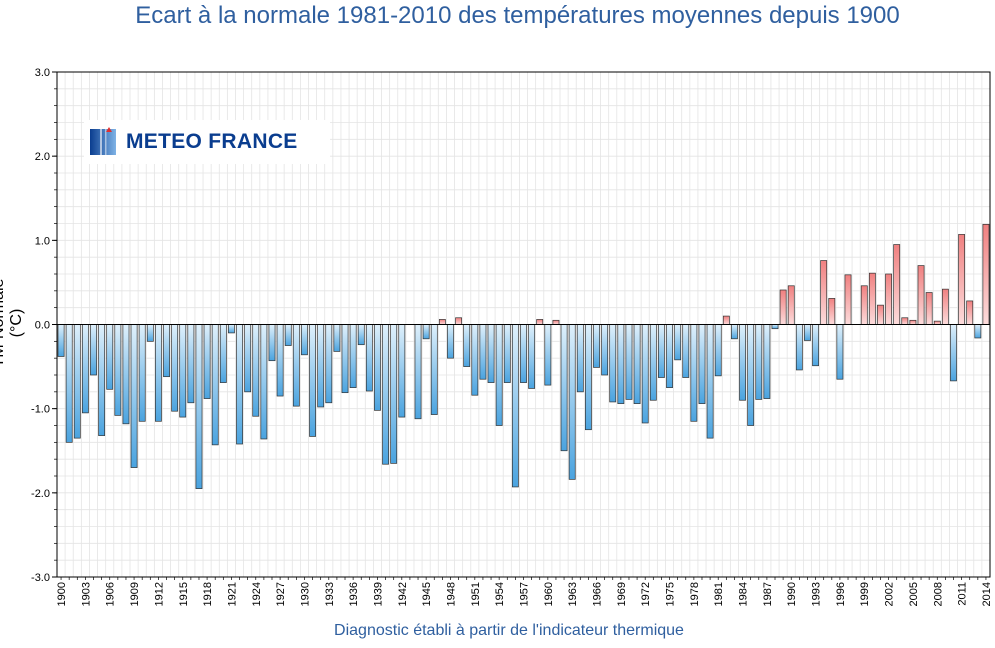 This screenshot has height=648, width=995. I want to click on logo-icon, so click(103, 141).